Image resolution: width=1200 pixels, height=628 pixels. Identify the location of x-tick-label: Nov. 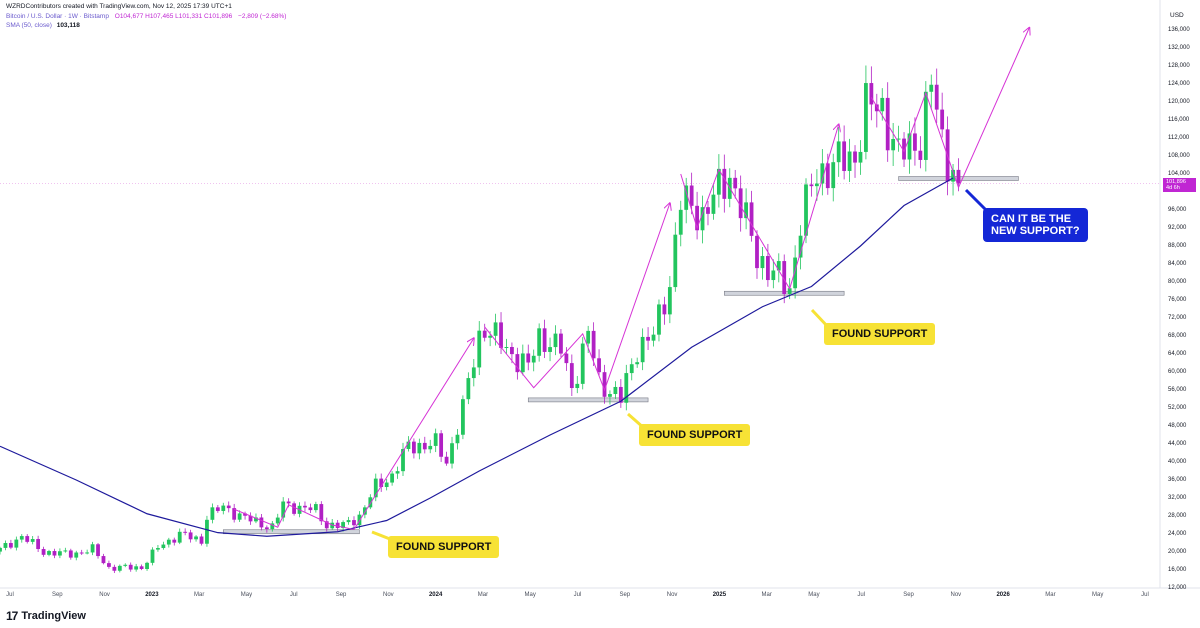
(956, 595).